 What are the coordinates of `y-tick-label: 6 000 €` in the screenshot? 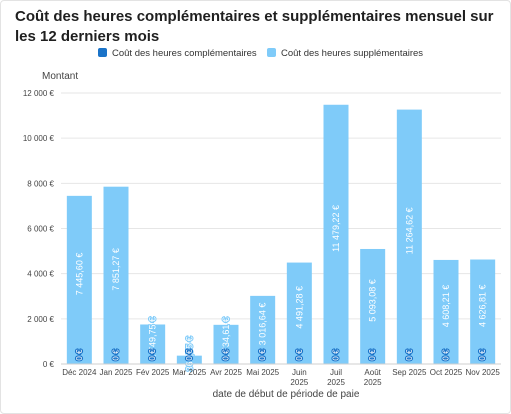 It's located at (40, 229).